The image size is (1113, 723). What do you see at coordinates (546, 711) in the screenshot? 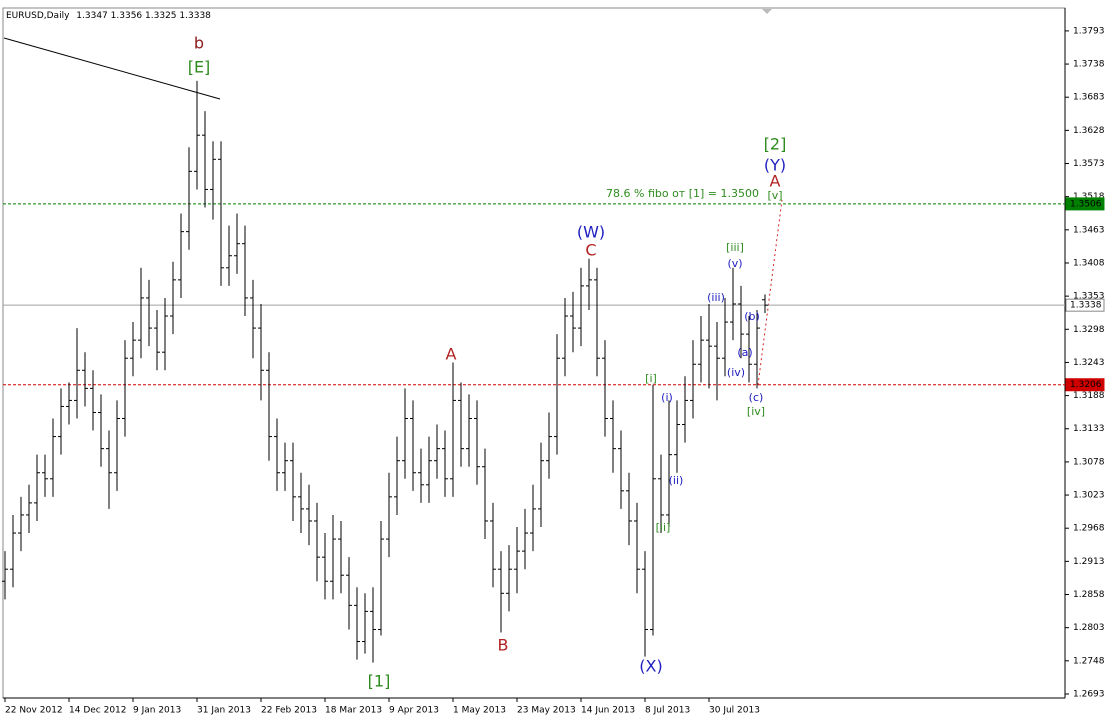
I see `x-tick-label: 23 May 2013` at bounding box center [546, 711].